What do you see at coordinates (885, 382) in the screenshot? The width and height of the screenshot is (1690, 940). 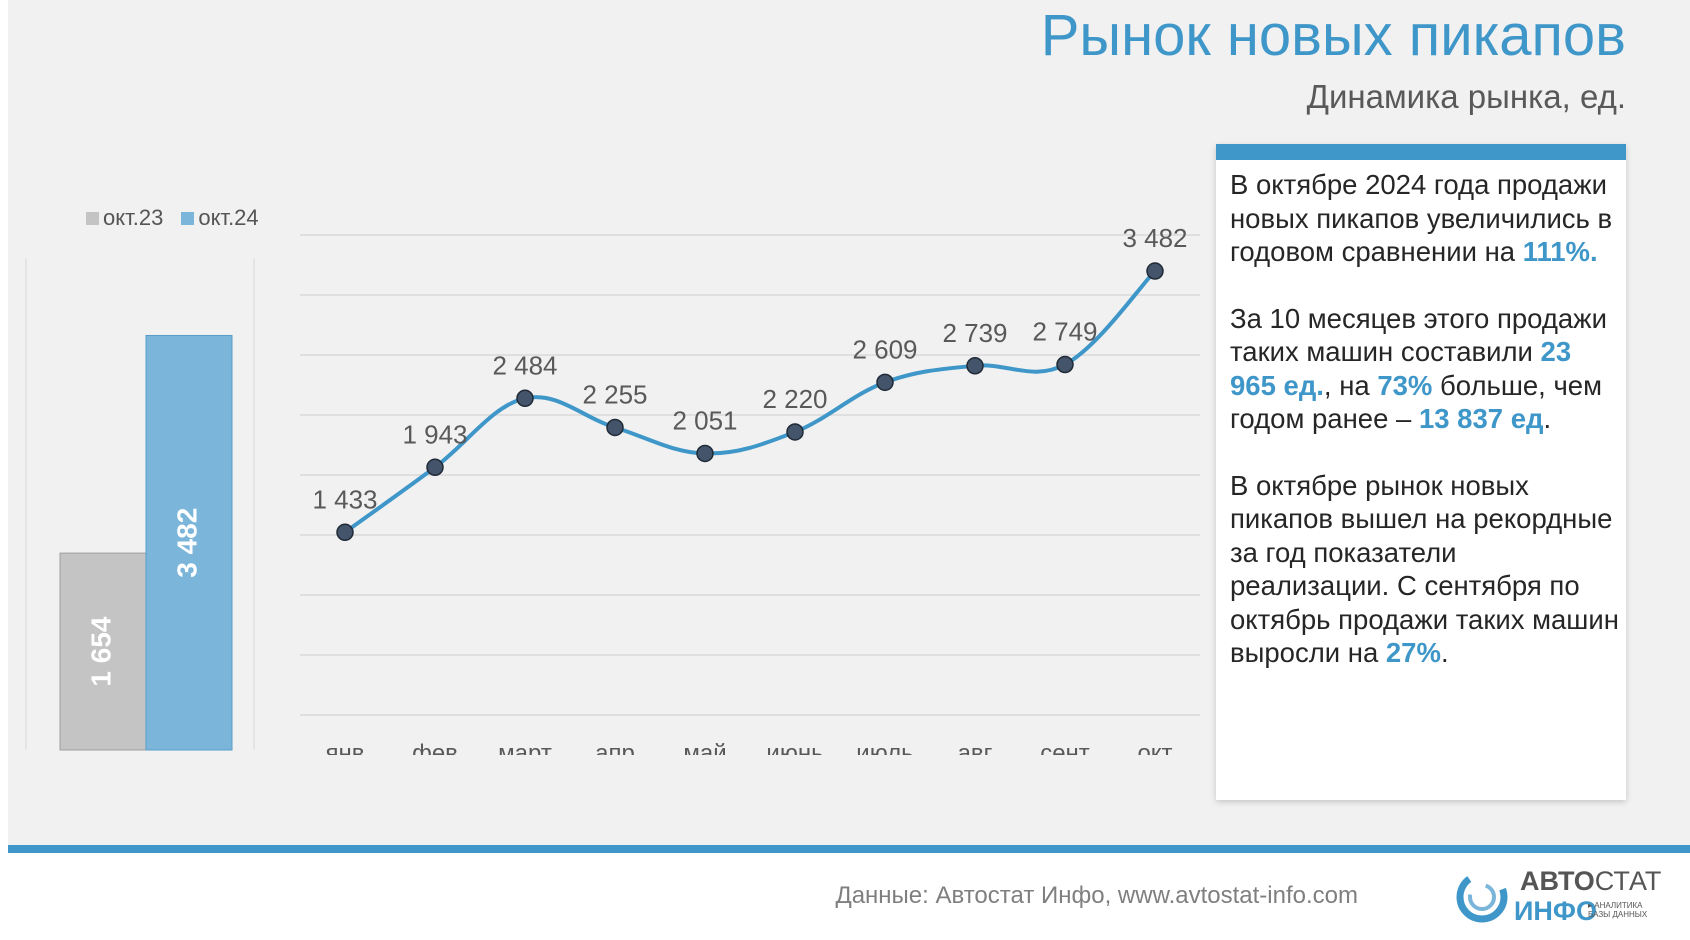 I see `data-point-июль` at bounding box center [885, 382].